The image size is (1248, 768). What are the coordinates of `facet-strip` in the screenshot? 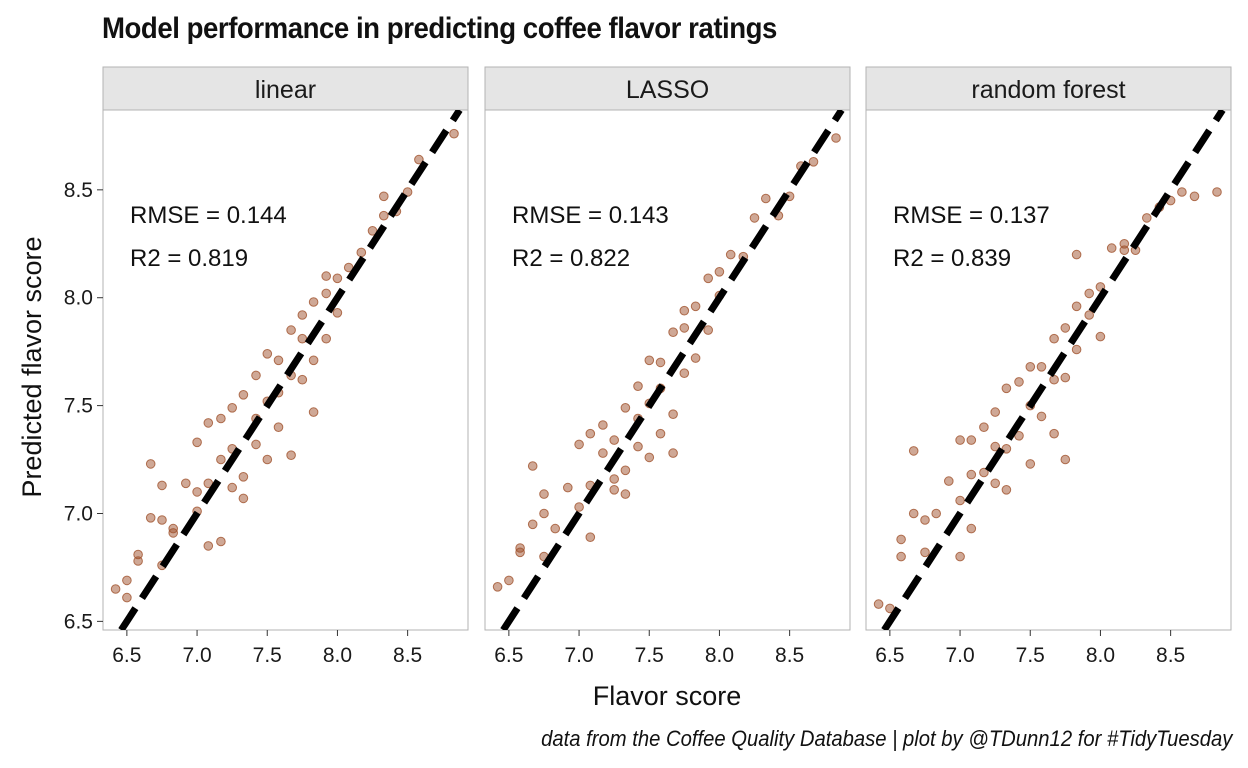 It's located at (1048, 88).